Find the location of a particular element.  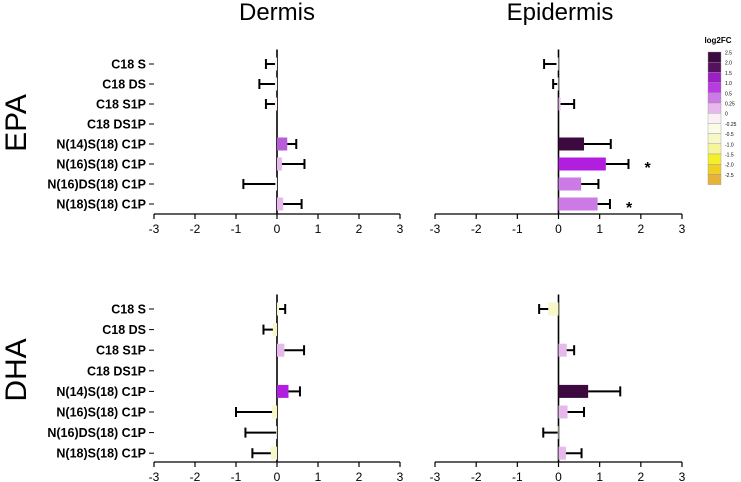

legend-tick-label: -1.5 is located at coordinates (729, 156).